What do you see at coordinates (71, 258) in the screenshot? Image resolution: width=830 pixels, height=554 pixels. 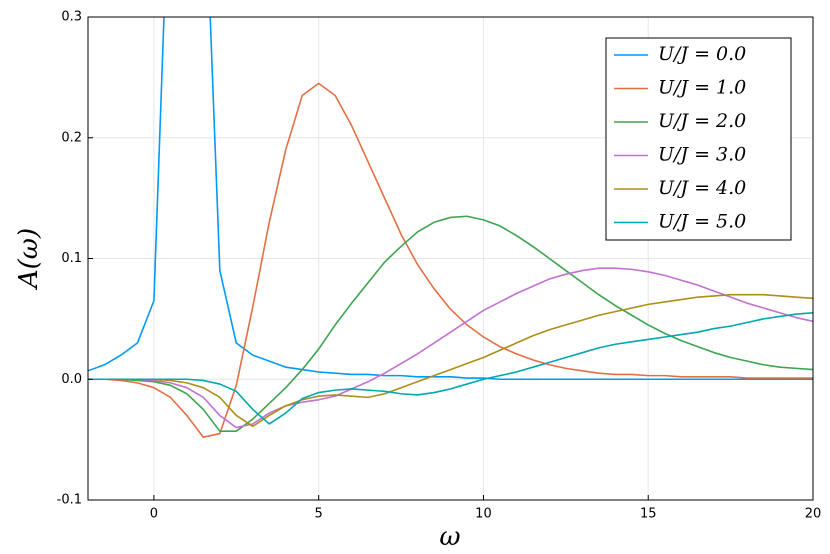 I see `y-tick-label: 0.1` at bounding box center [71, 258].